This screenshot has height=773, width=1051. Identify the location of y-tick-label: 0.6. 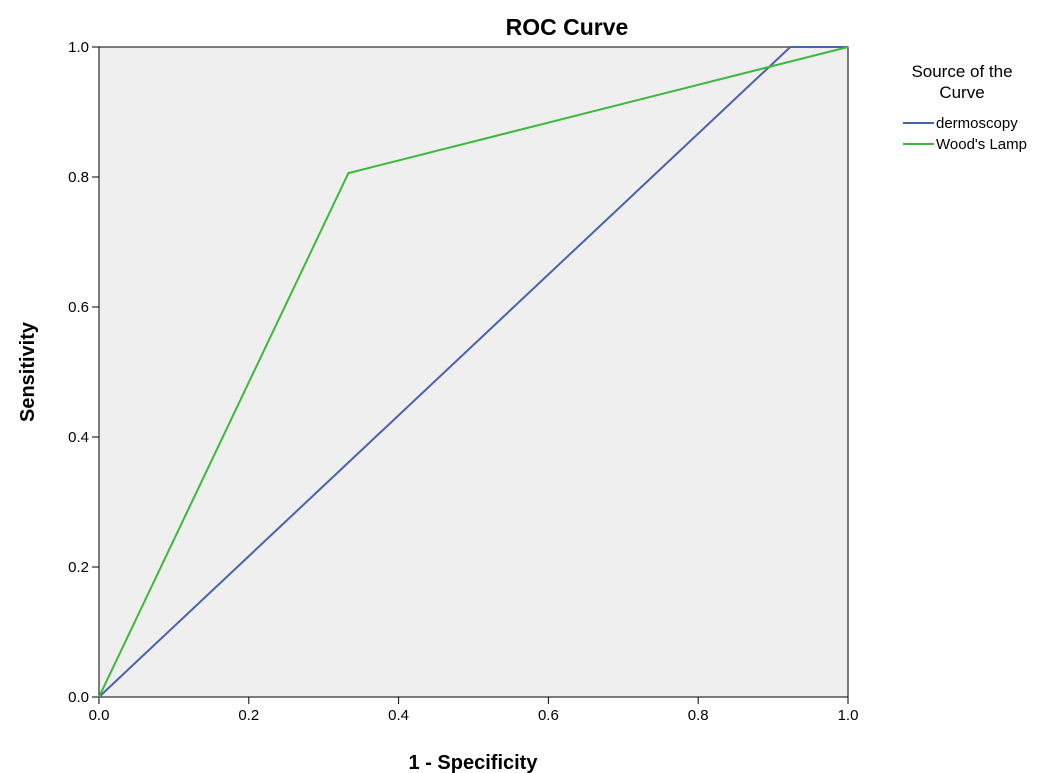
(78, 307).